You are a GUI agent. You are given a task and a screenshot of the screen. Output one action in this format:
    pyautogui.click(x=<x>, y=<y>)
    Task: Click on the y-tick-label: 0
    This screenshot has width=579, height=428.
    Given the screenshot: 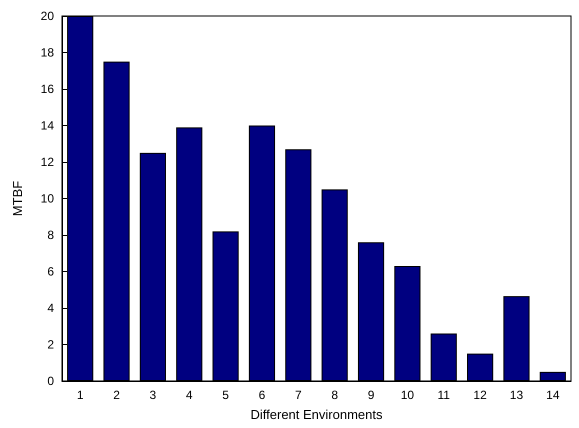 What is the action you would take?
    pyautogui.click(x=50, y=381)
    